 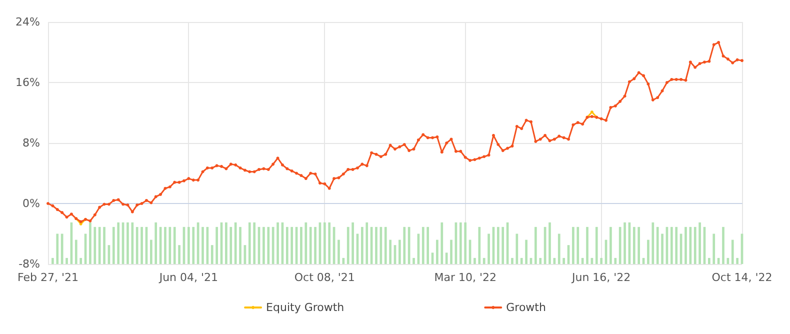 What do you see at coordinates (465, 277) in the screenshot?
I see `x-tick-label: Mar 10, '22` at bounding box center [465, 277].